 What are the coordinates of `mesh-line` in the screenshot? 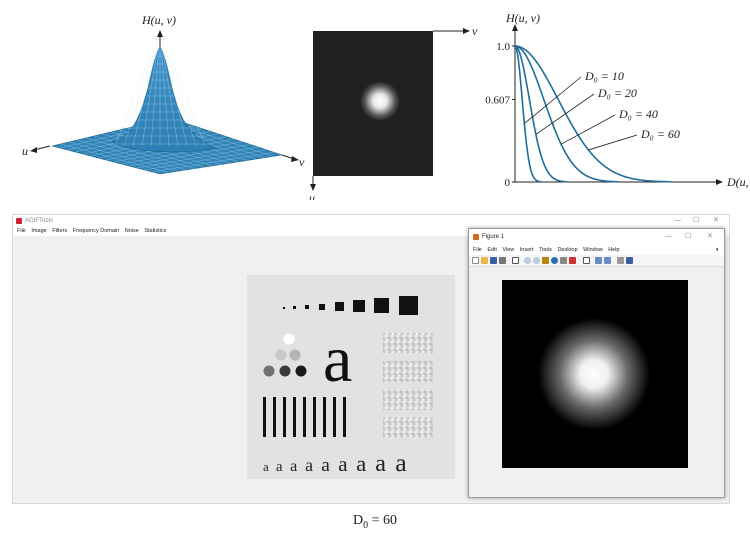 It's located at (197, 157).